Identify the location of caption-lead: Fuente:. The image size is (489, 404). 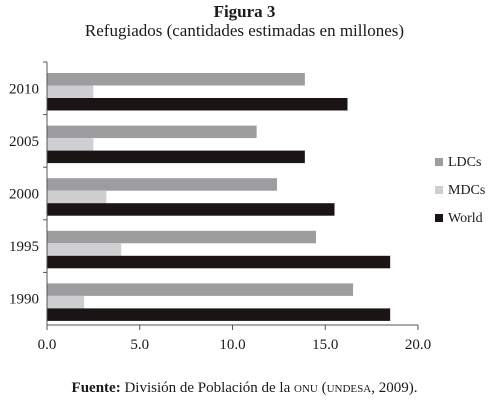
(96, 388).